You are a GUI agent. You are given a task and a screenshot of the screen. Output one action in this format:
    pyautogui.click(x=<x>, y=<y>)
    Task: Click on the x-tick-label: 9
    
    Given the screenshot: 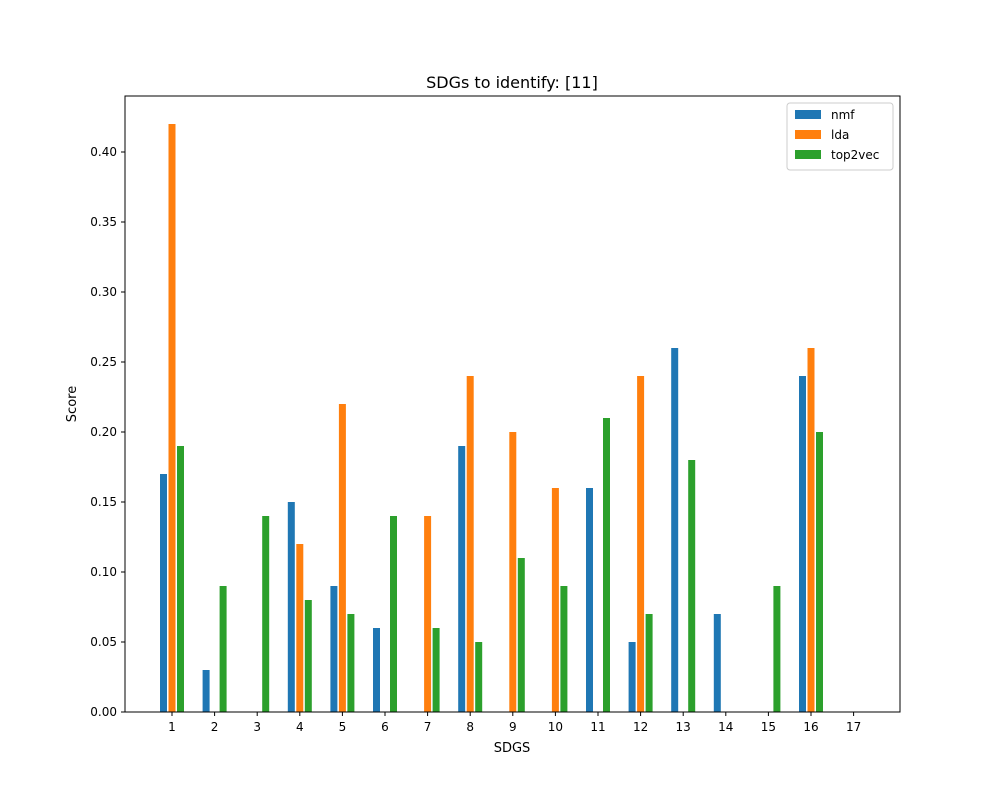 What is the action you would take?
    pyautogui.click(x=513, y=727)
    